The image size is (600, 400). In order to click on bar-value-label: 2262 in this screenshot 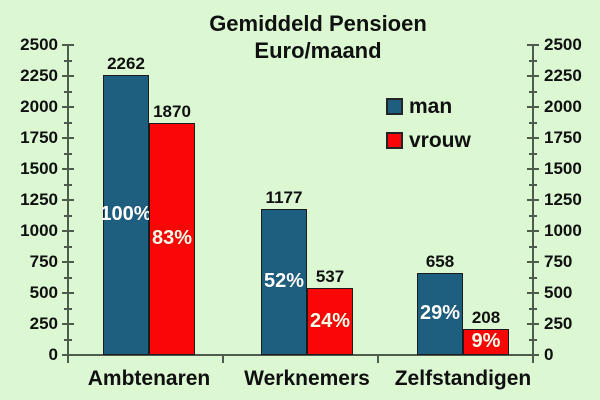, I will do `click(126, 63)`.